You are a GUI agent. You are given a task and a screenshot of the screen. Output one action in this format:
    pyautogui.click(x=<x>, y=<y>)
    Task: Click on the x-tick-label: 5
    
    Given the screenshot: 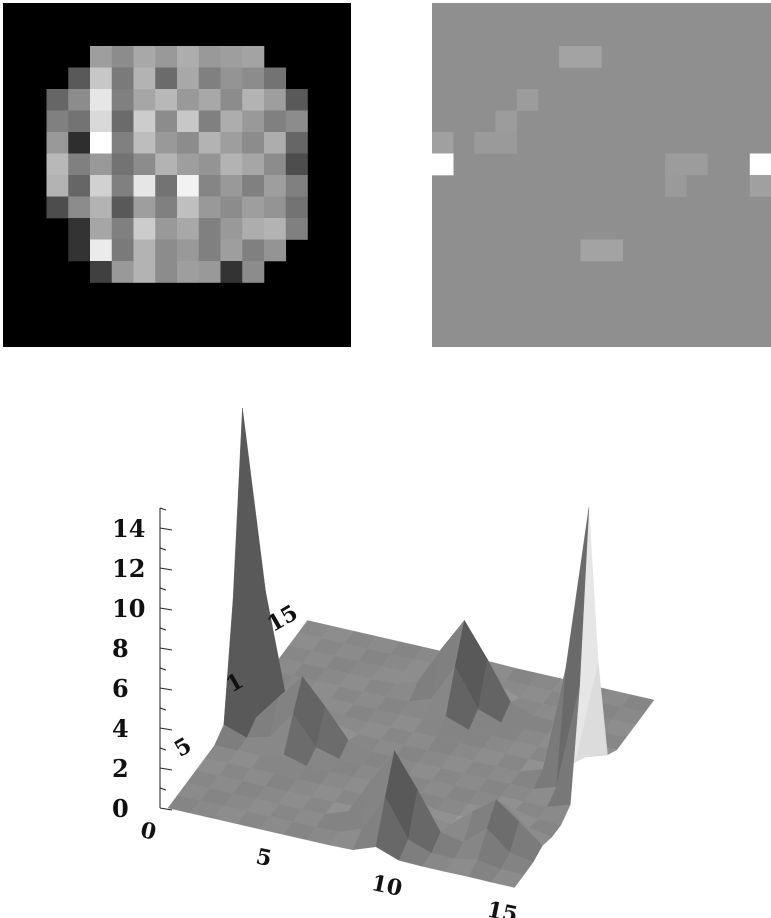 What is the action you would take?
    pyautogui.click(x=264, y=858)
    